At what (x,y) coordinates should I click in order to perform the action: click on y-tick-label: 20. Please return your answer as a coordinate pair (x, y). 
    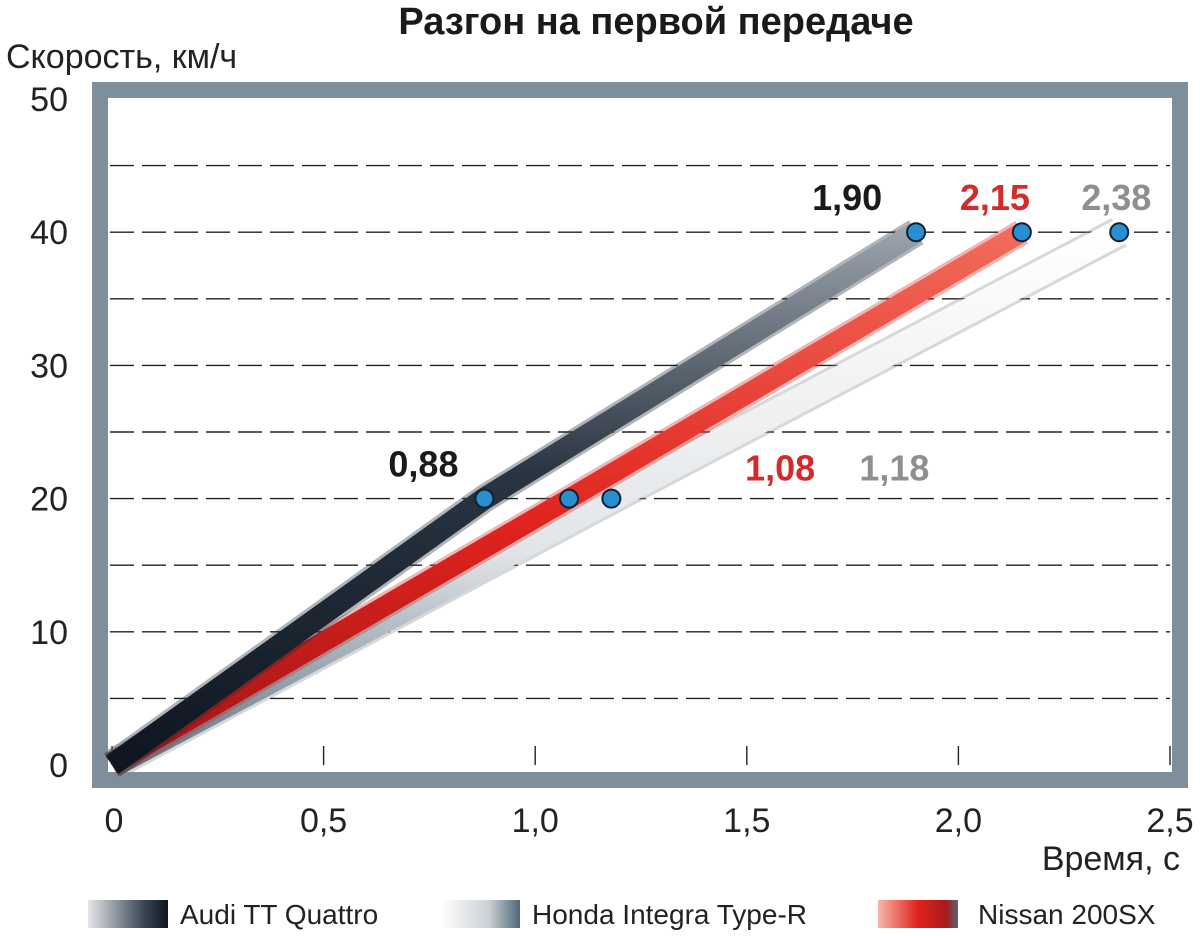
    Looking at the image, I should click on (49, 500).